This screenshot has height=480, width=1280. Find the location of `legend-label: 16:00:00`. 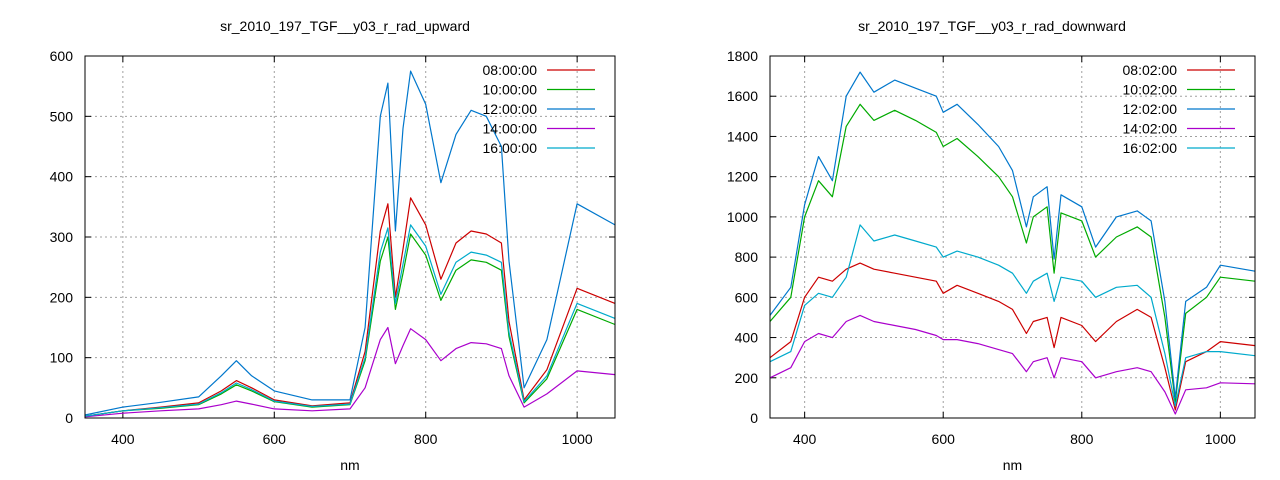

legend-label: 16:00:00 is located at coordinates (510, 148).